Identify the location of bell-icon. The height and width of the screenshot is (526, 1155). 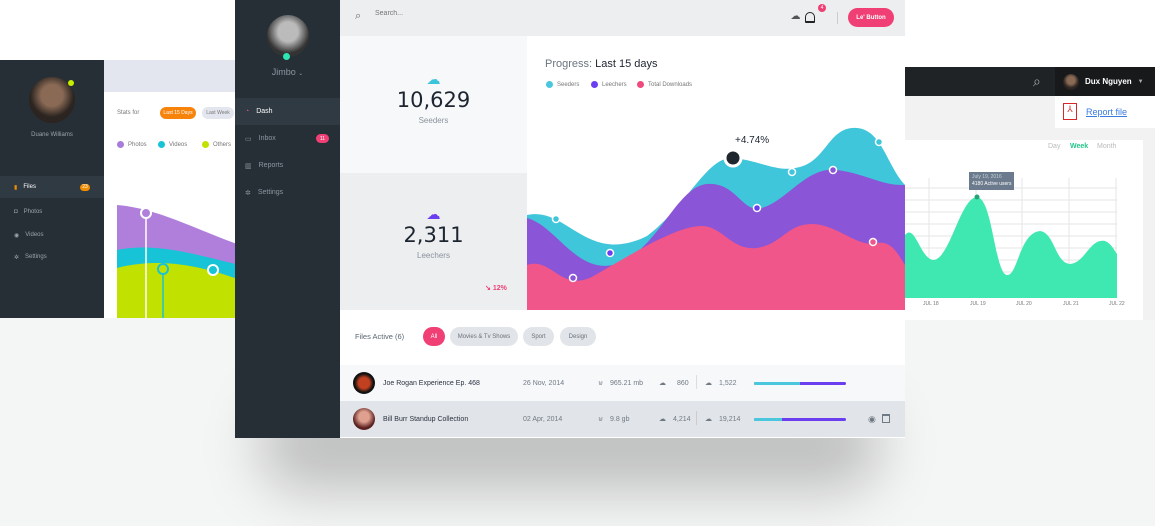
(810, 17).